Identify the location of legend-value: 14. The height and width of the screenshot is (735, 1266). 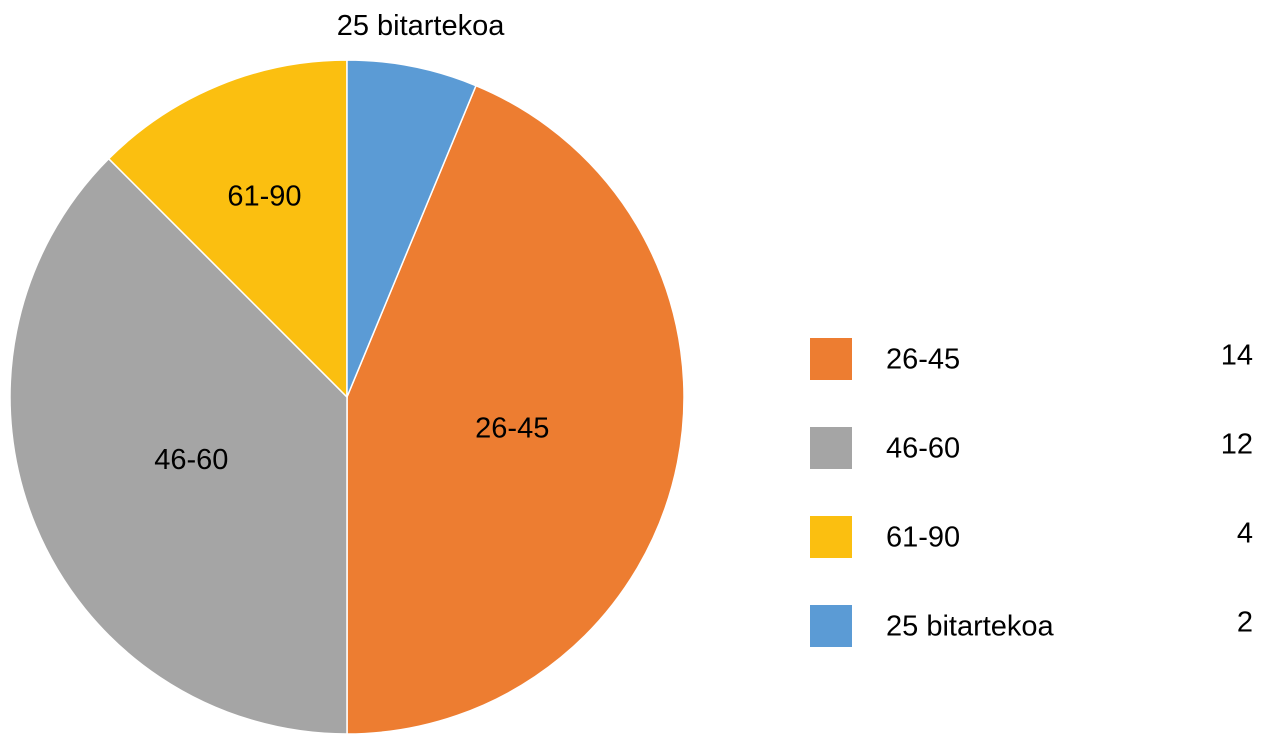
(1237, 356).